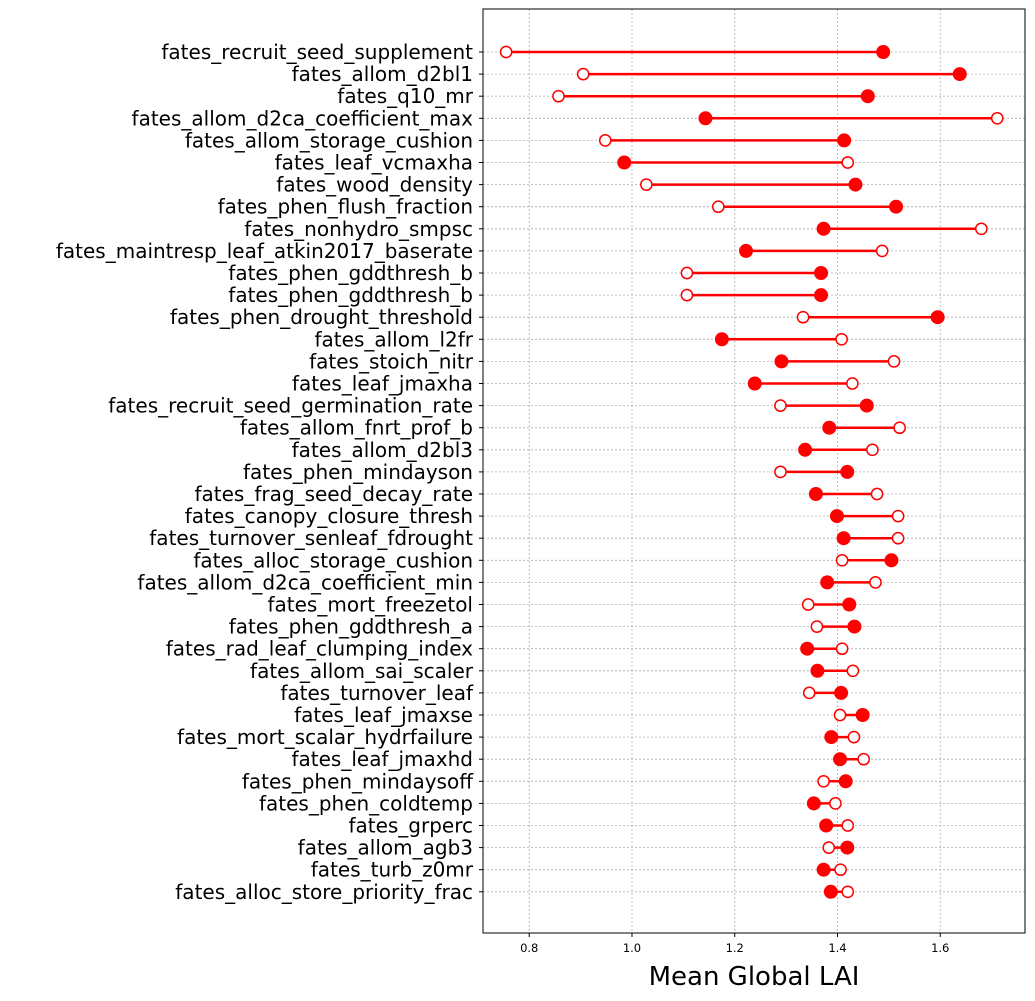  What do you see at coordinates (329, 516) in the screenshot?
I see `category-label: fates_canopy_closure_thresh` at bounding box center [329, 516].